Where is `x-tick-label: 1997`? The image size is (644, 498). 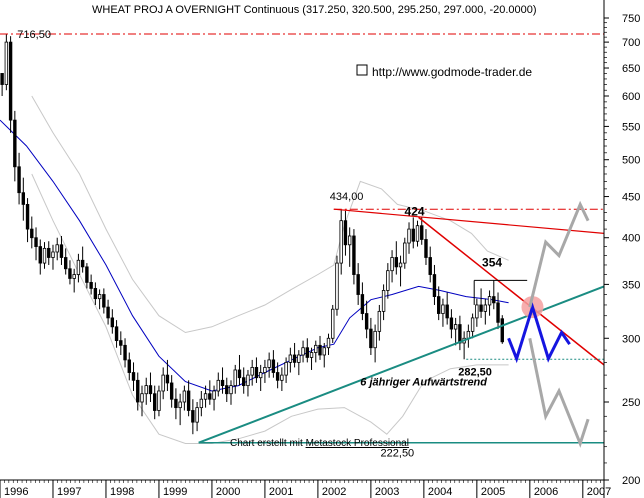 x-tick-label: 1997 is located at coordinates (69, 492).